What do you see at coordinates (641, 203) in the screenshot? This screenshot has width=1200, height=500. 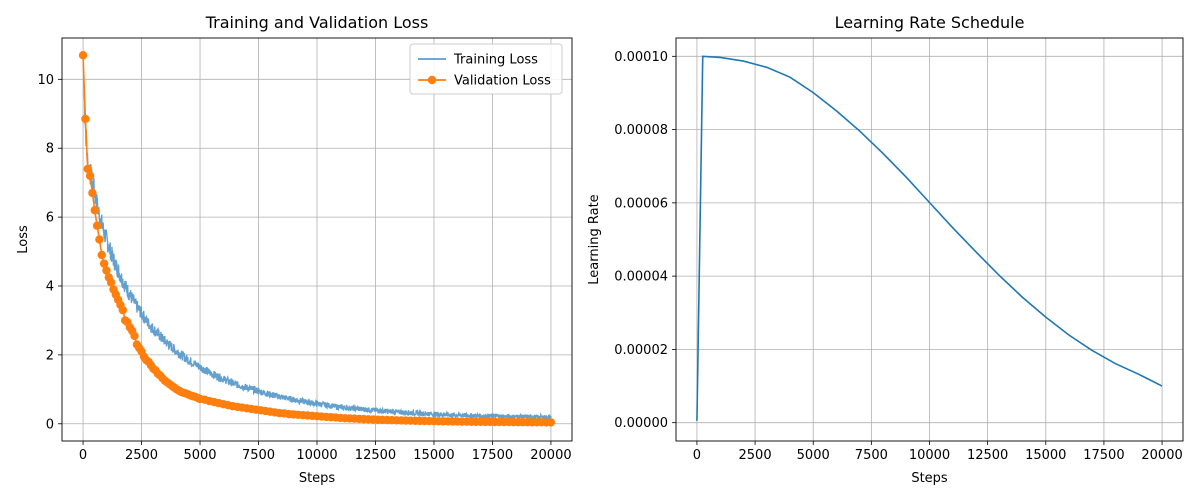 I see `y-tick-label: 0.00006` at bounding box center [641, 203].